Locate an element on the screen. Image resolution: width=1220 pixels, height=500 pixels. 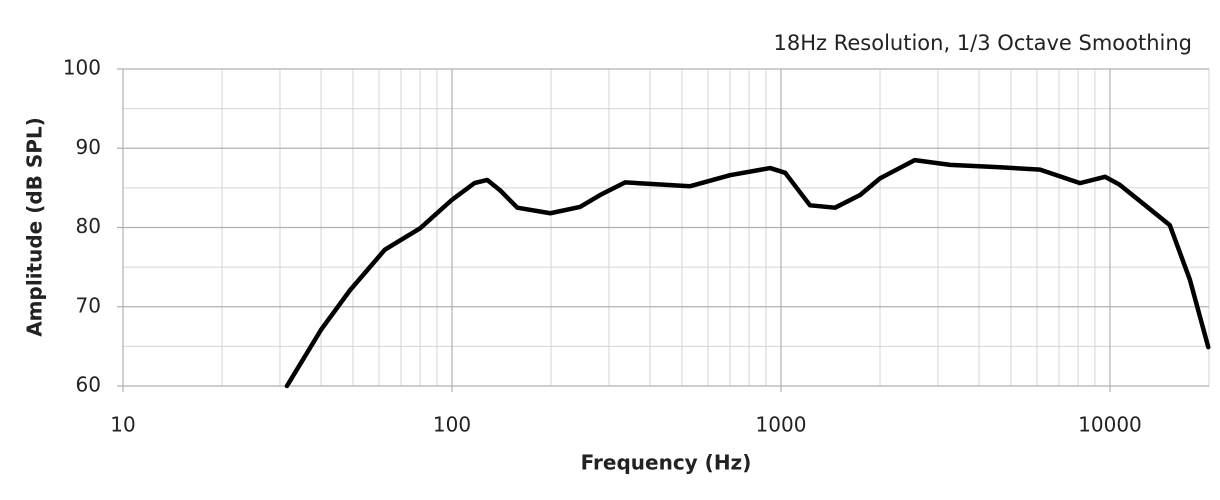
y-tick-label: 60 is located at coordinates (88, 385).